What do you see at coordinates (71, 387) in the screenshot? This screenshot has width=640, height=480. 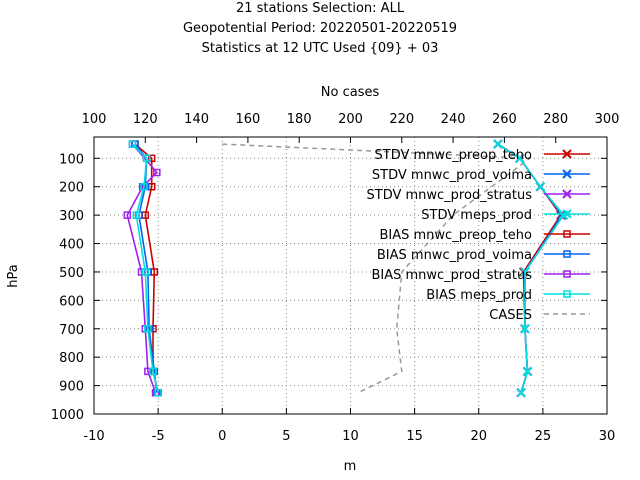 I see `y-tick-label: 900` at bounding box center [71, 387].